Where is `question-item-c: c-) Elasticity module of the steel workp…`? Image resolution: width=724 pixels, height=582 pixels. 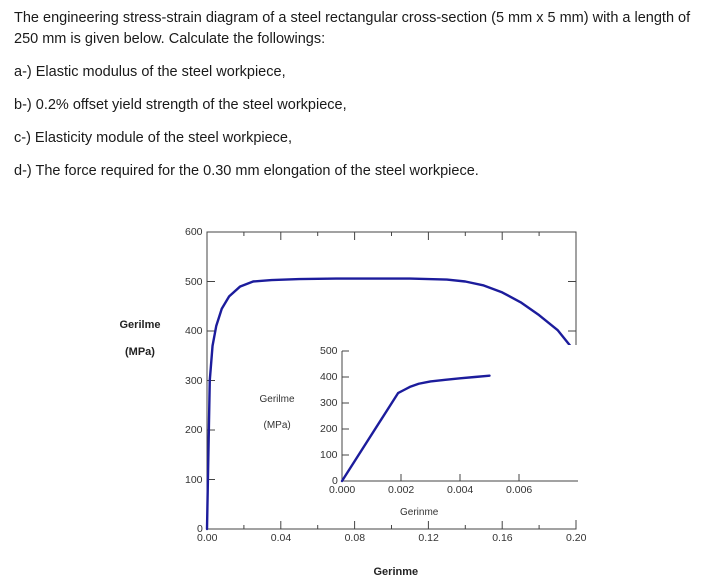 question-item-c: c-) Elasticity module of the steel workp… is located at coordinates (153, 138).